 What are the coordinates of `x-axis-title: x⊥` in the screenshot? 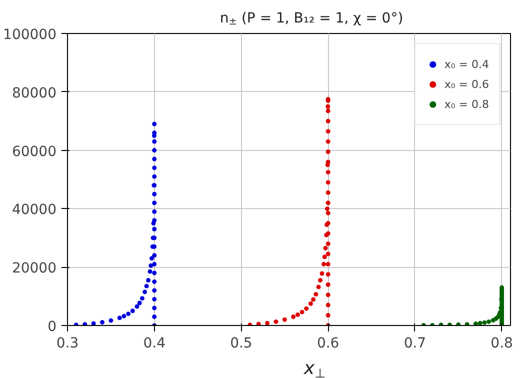 It's located at (314, 368).